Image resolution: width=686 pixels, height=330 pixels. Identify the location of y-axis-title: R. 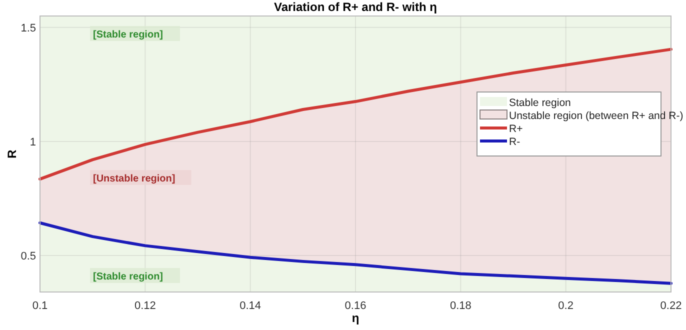
(12, 153).